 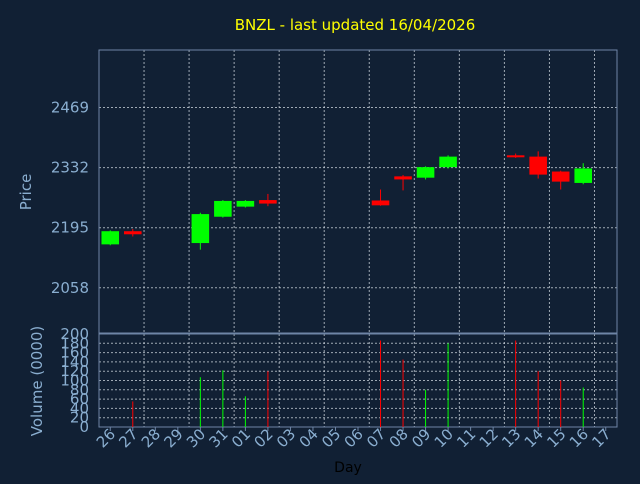 What do you see at coordinates (74, 334) in the screenshot?
I see `volume-tick-label: 200` at bounding box center [74, 334].